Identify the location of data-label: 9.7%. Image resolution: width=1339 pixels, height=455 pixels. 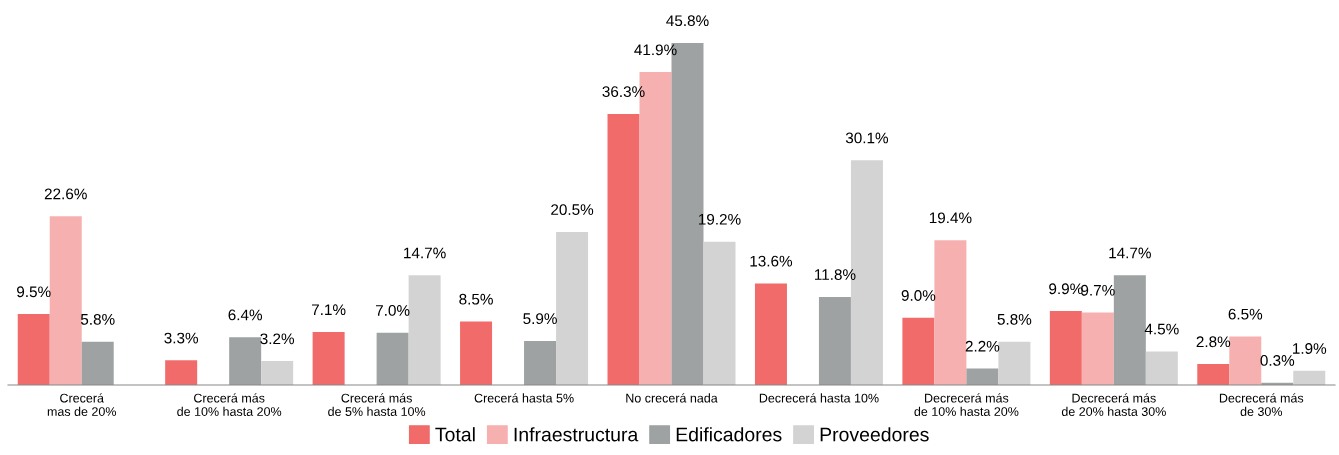
(1098, 290).